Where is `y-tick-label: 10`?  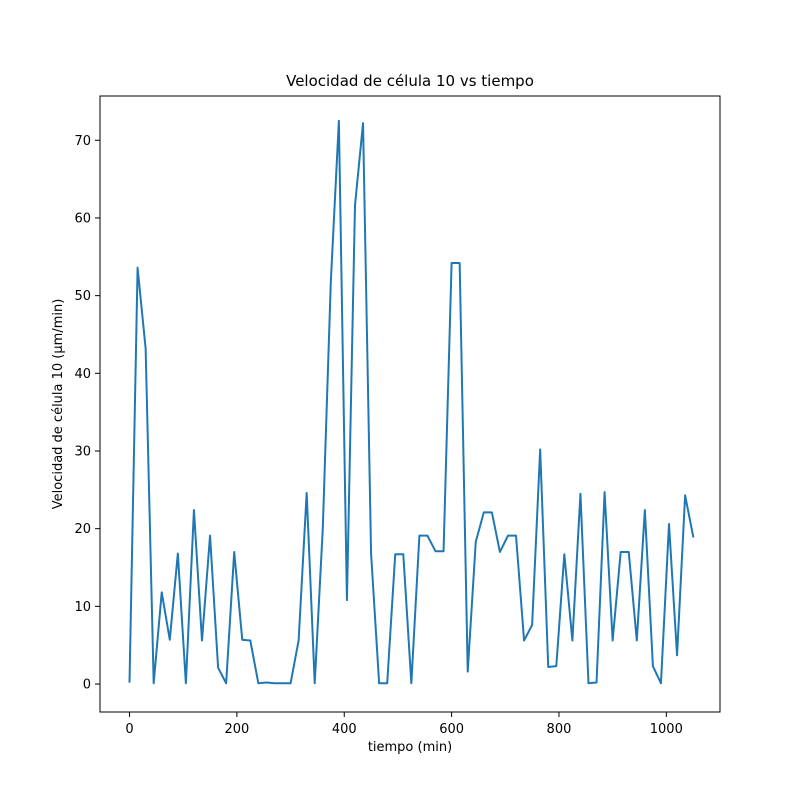 y-tick-label: 10 is located at coordinates (82, 607).